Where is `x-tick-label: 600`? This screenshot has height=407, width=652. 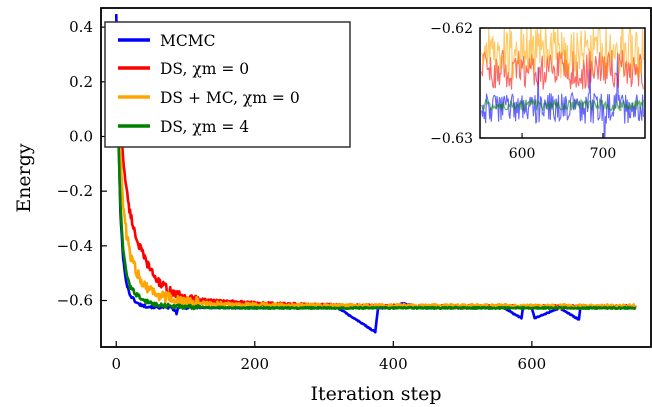 x-tick-label: 600 is located at coordinates (532, 364).